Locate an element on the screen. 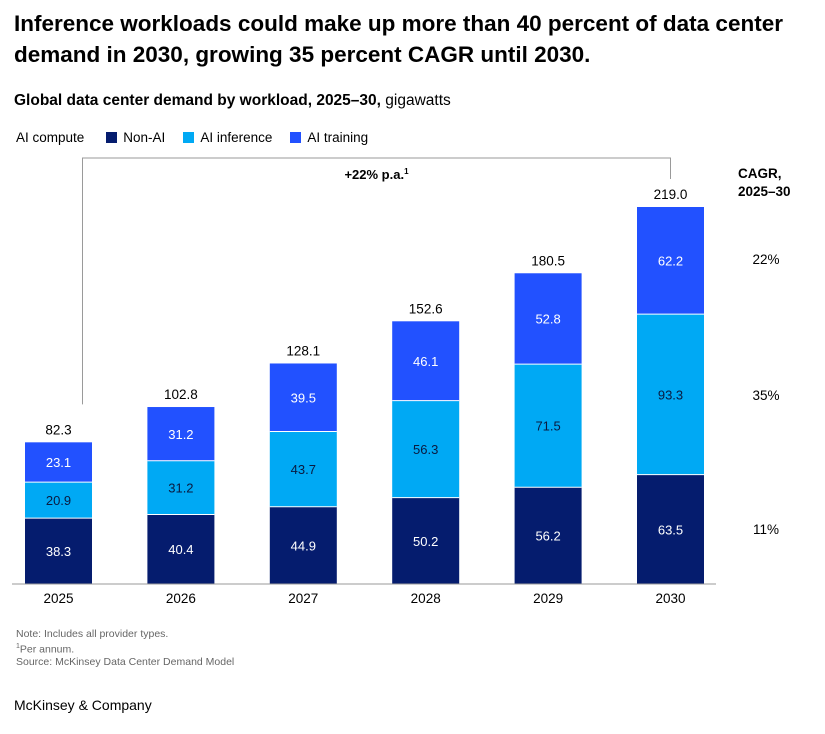  note-text: Note: Includes all provider types. is located at coordinates (92, 634).